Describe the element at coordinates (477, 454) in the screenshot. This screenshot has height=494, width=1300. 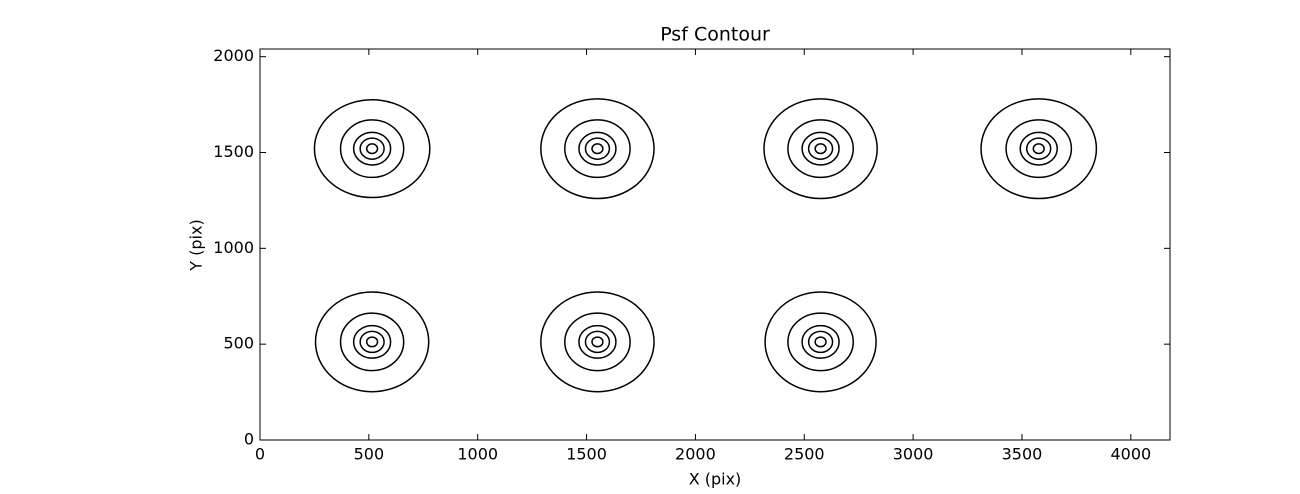
I see `x-tick-label: 1000` at that location.